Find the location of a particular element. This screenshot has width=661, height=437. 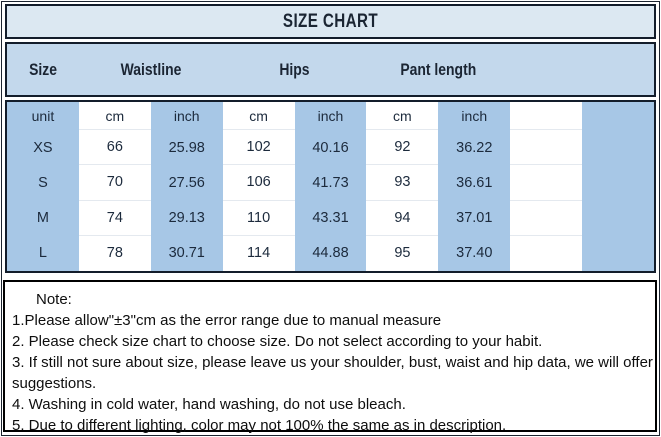

table-cell: 29.13 is located at coordinates (186, 218).